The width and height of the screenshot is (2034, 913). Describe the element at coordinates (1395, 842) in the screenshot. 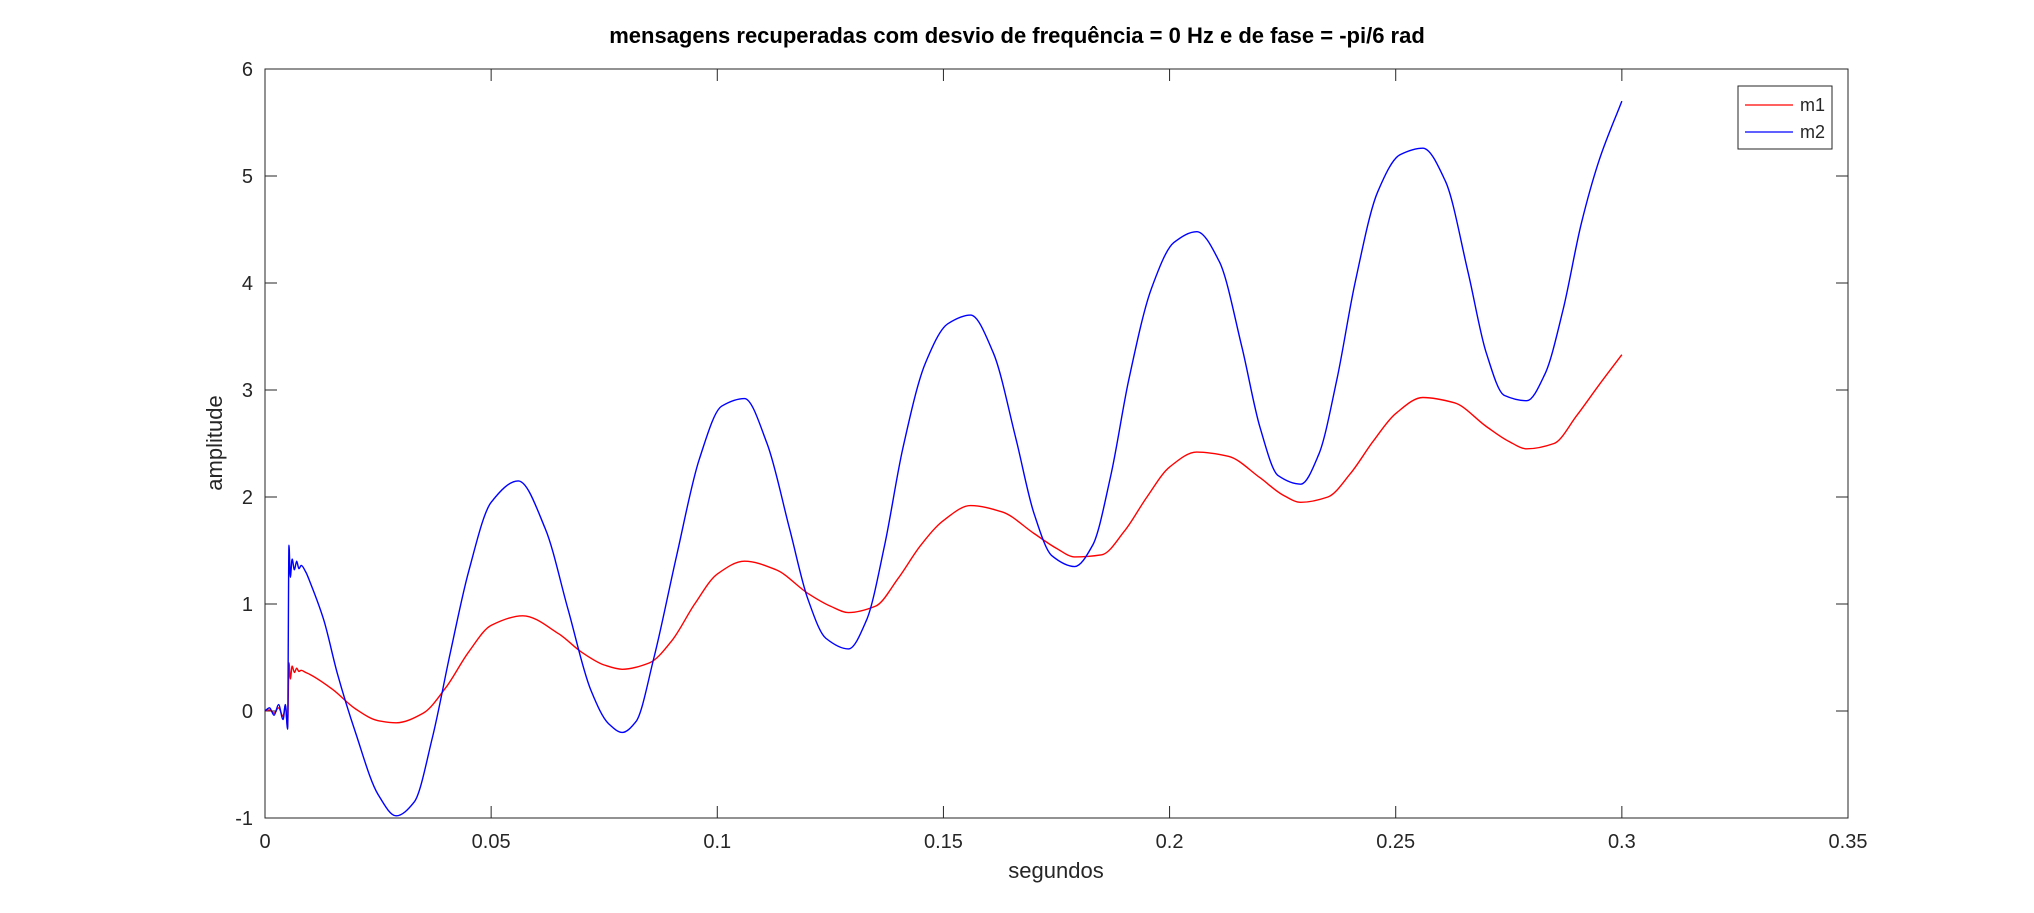

I see `x-tick-label: 0.25` at that location.